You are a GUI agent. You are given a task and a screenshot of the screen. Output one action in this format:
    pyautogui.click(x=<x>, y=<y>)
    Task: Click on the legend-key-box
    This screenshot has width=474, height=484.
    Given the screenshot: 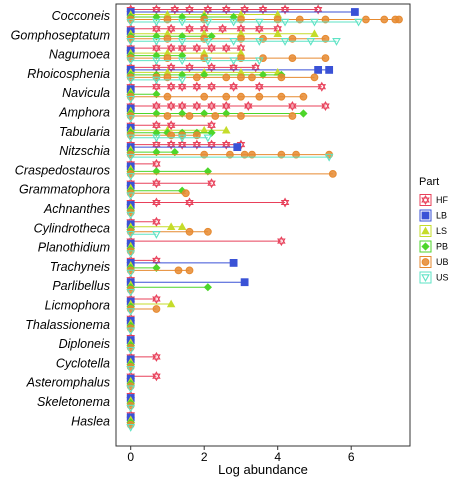 What is the action you would take?
    pyautogui.click(x=425, y=215)
    